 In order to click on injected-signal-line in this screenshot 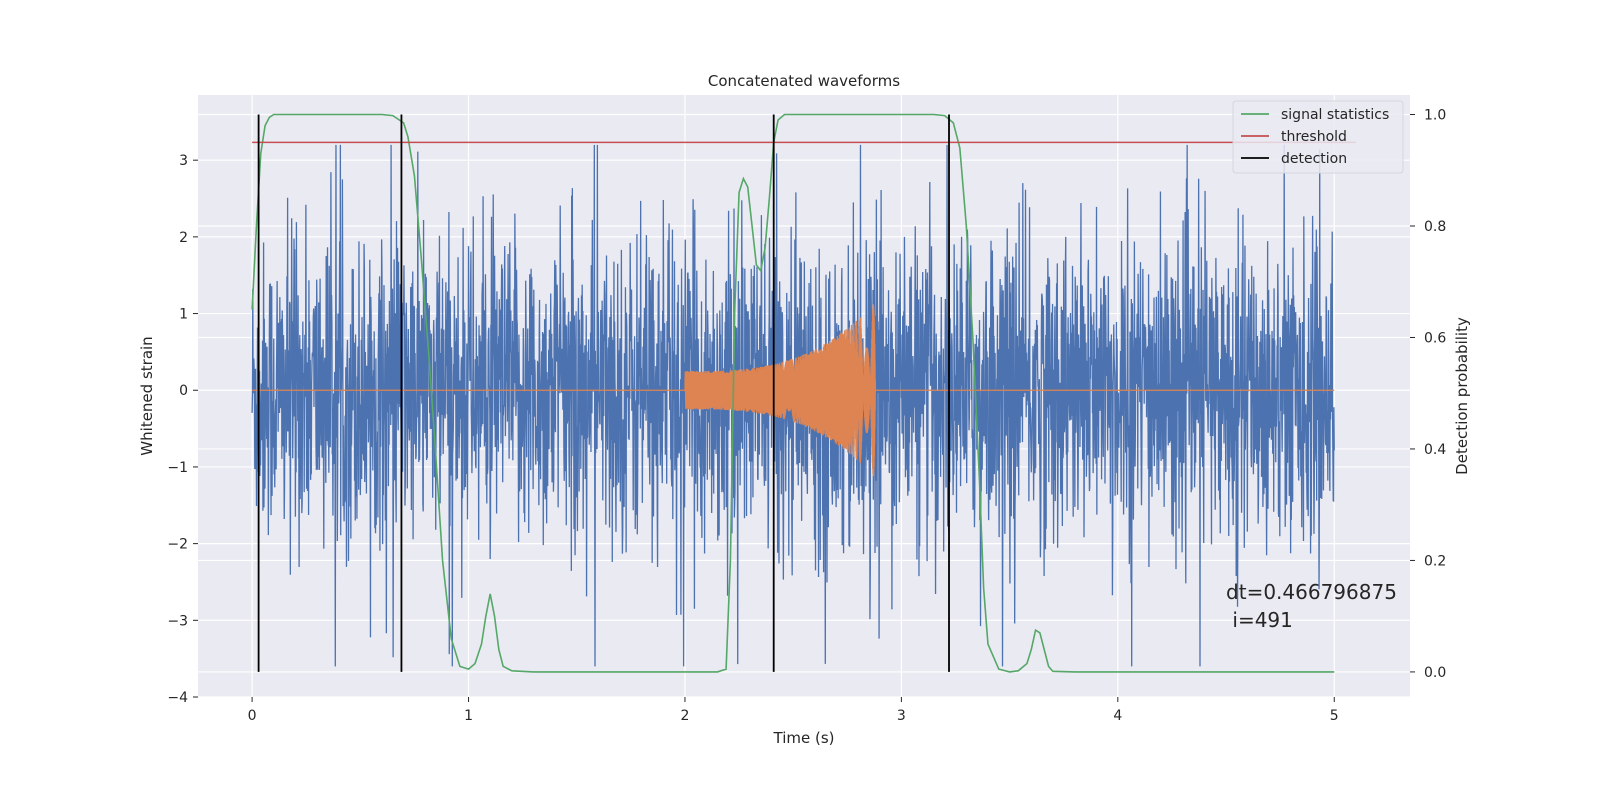, I will do `click(793, 390)`.